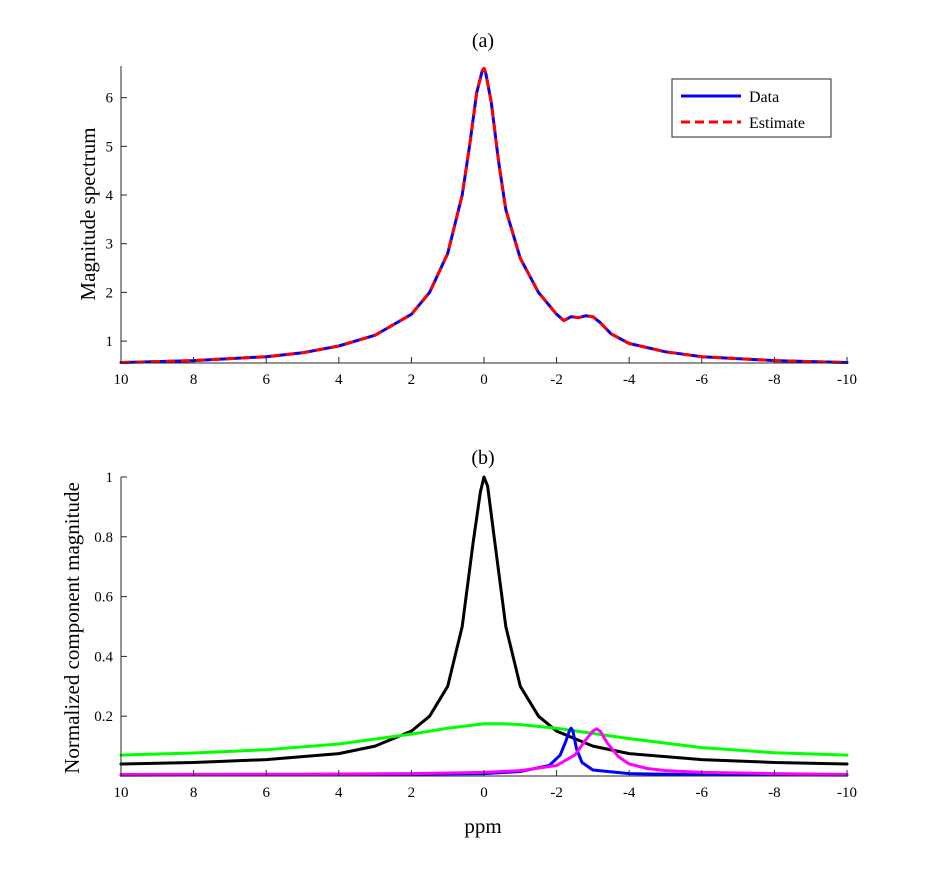 The width and height of the screenshot is (936, 870). I want to click on y-tick-label-b: 0.2, so click(103, 717).